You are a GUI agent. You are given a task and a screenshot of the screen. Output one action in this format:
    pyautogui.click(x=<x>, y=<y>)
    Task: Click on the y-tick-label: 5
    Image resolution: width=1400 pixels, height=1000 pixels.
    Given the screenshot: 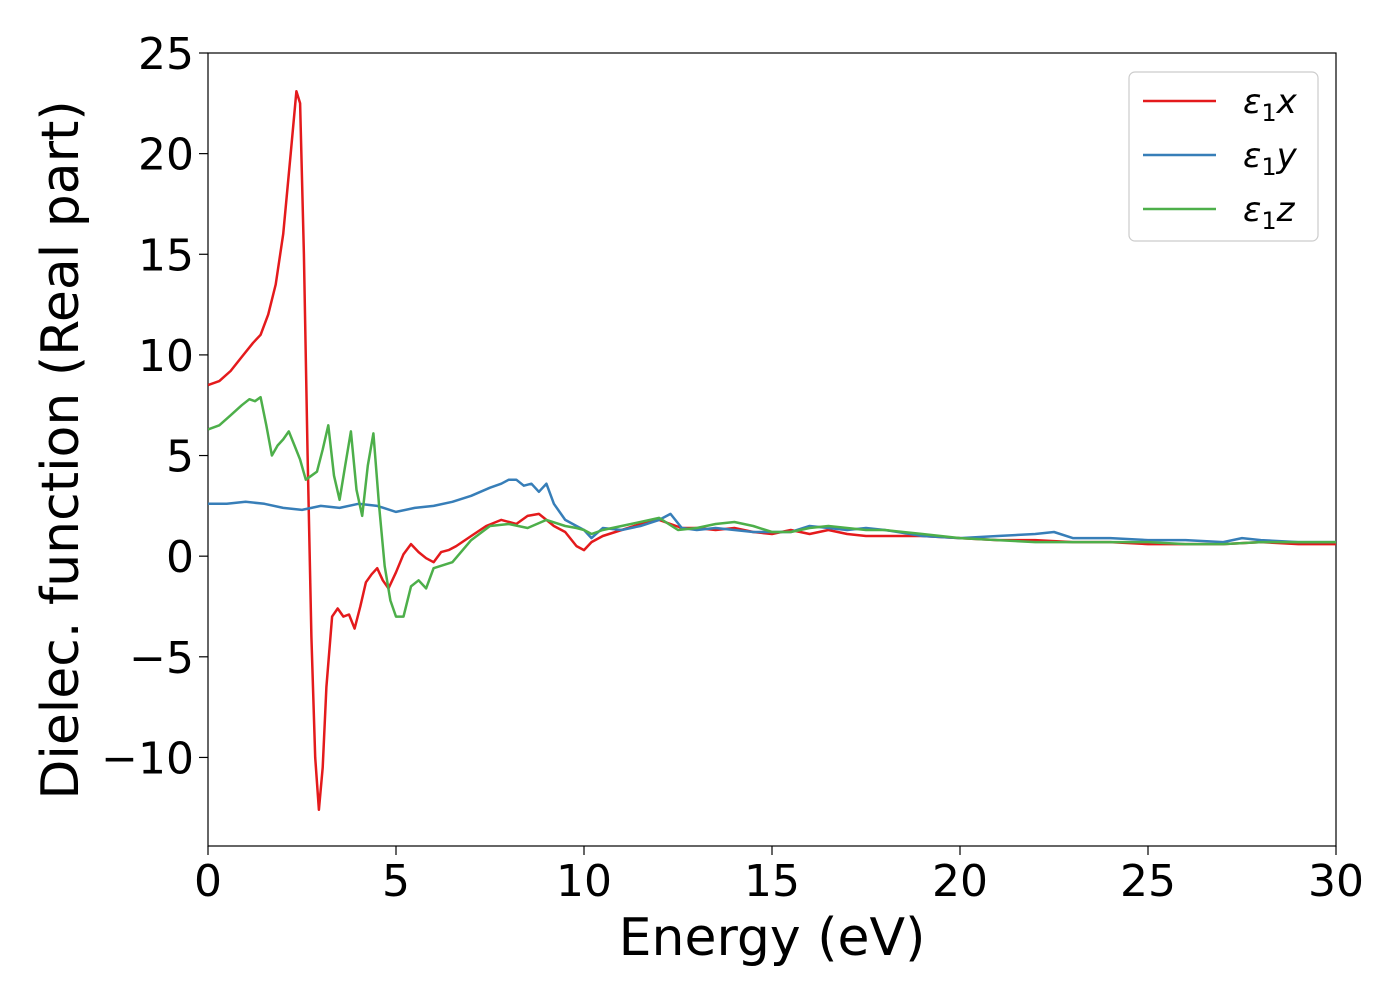 What is the action you would take?
    pyautogui.click(x=180, y=457)
    